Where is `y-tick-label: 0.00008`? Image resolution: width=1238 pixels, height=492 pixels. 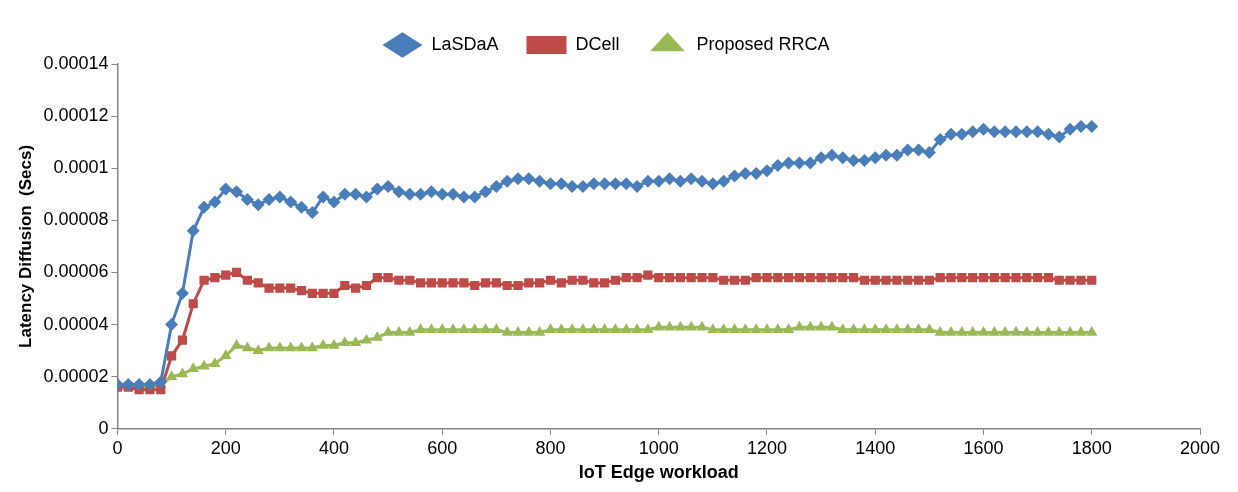
y-tick-label: 0.00008 is located at coordinates (76, 219).